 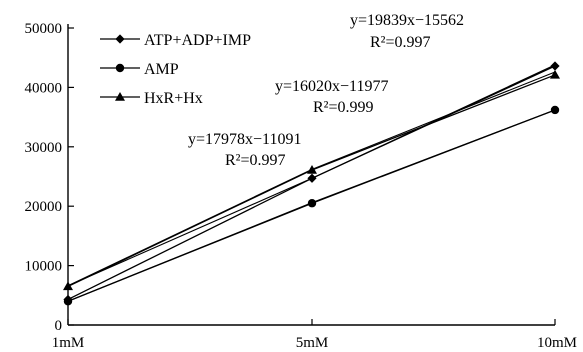 I want to click on legend-label: HxR+Hx, so click(x=173, y=98).